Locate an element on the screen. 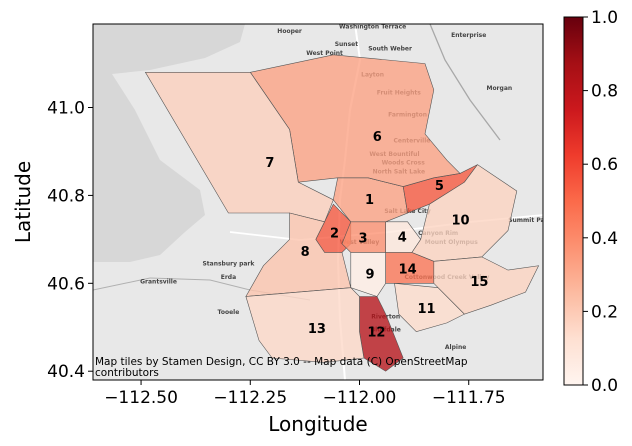 The height and width of the screenshot is (446, 632). lake-shape is located at coordinates (169, 143).